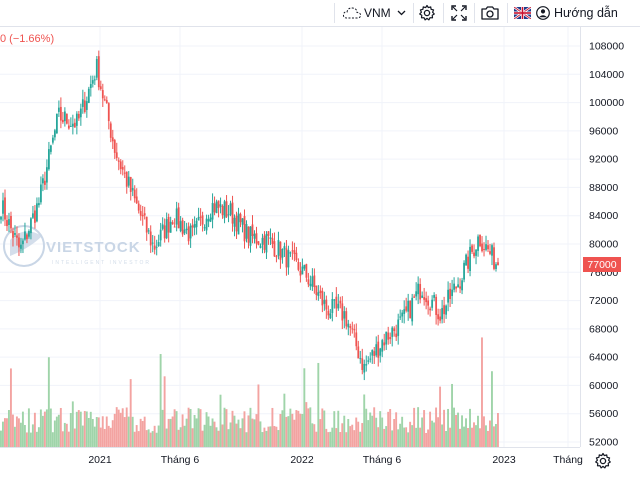 This screenshot has height=489, width=640. Describe the element at coordinates (603, 216) in the screenshot. I see `price-tick-label: 84000` at that location.